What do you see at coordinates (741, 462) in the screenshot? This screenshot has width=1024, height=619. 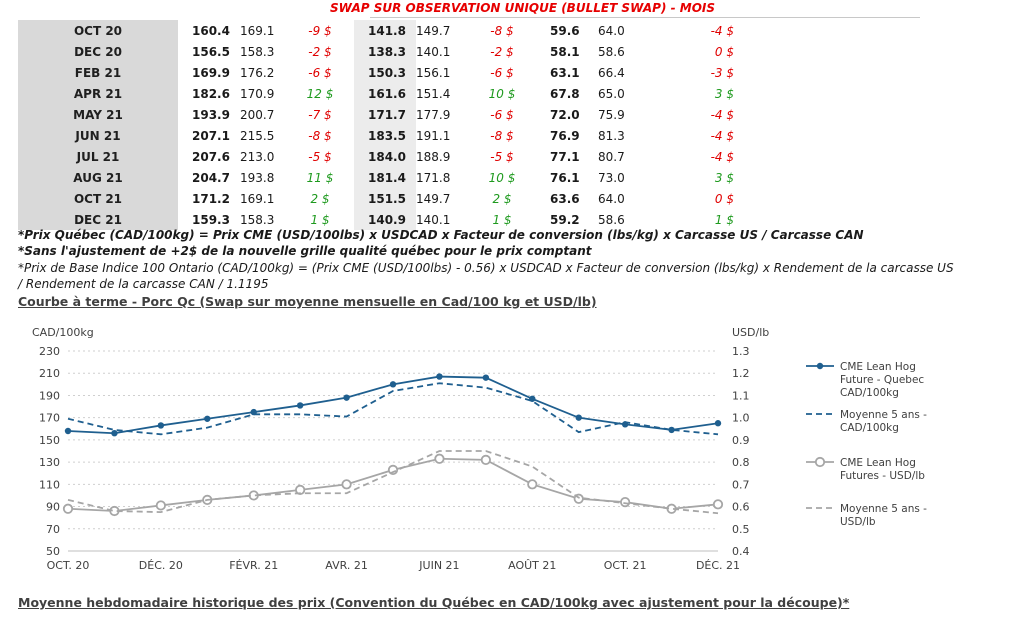 I see `y2-tick-label: 0.8` at bounding box center [741, 462].